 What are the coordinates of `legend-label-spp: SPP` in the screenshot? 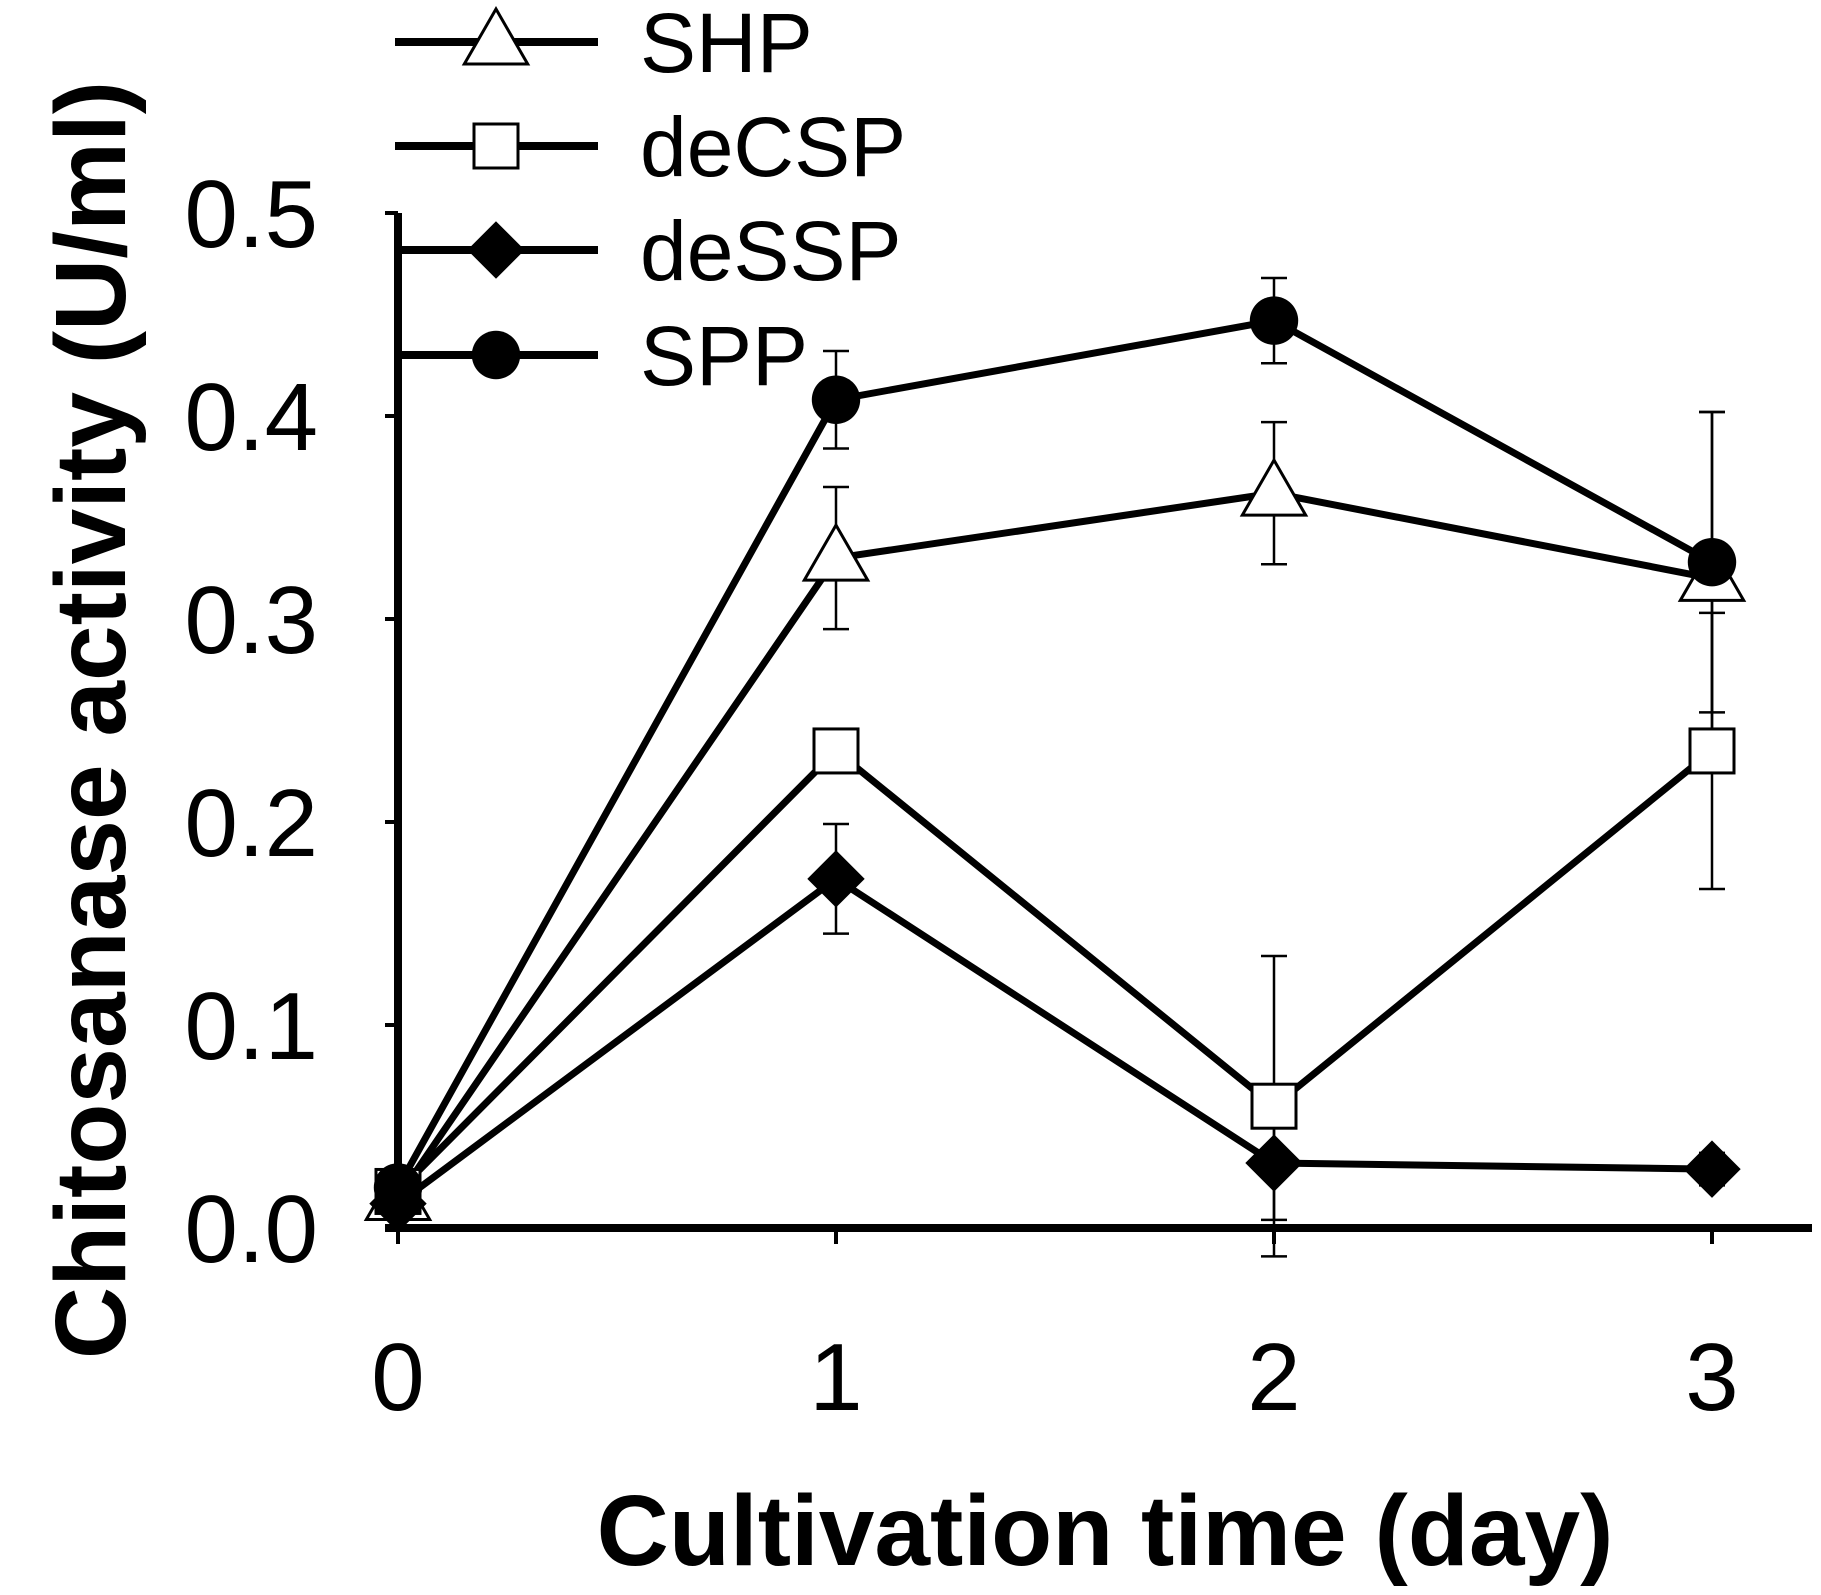 It's located at (724, 356).